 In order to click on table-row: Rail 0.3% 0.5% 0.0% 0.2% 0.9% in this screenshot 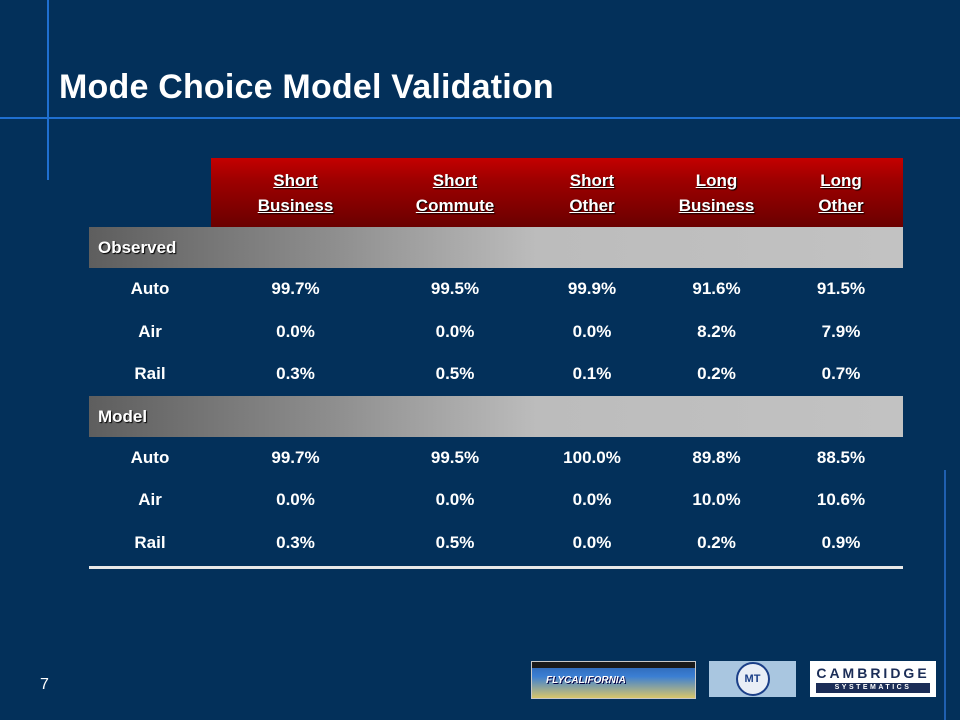, I will do `click(496, 543)`.